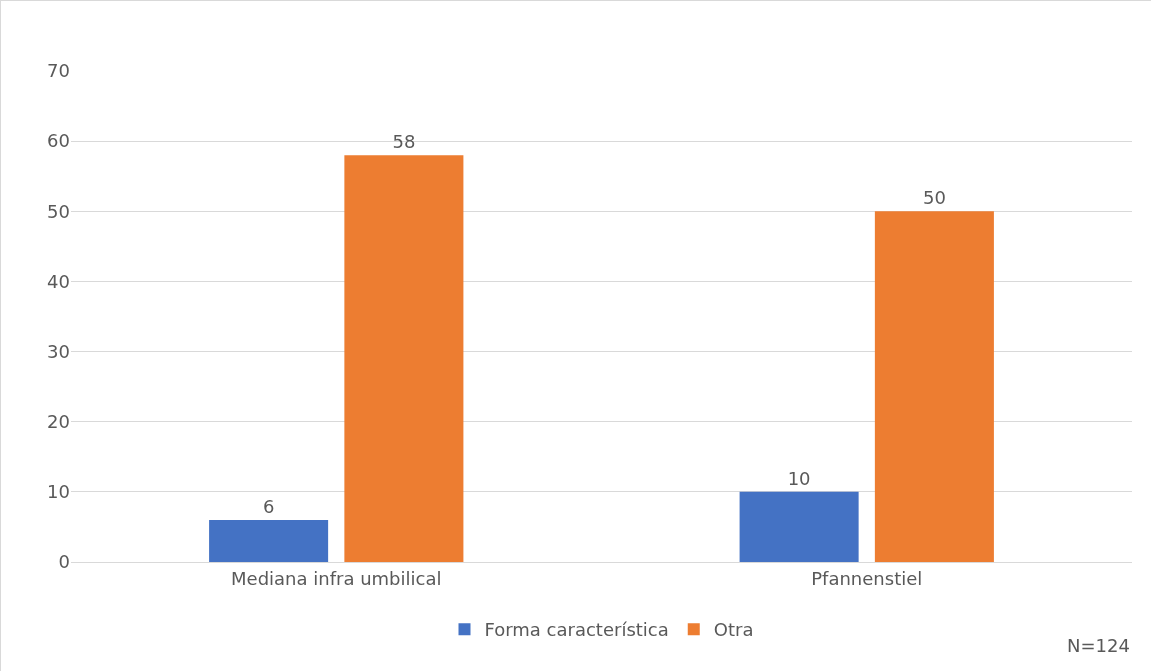 The image size is (1151, 671). Describe the element at coordinates (58, 351) in the screenshot. I see `y-tick-label: 30` at that location.